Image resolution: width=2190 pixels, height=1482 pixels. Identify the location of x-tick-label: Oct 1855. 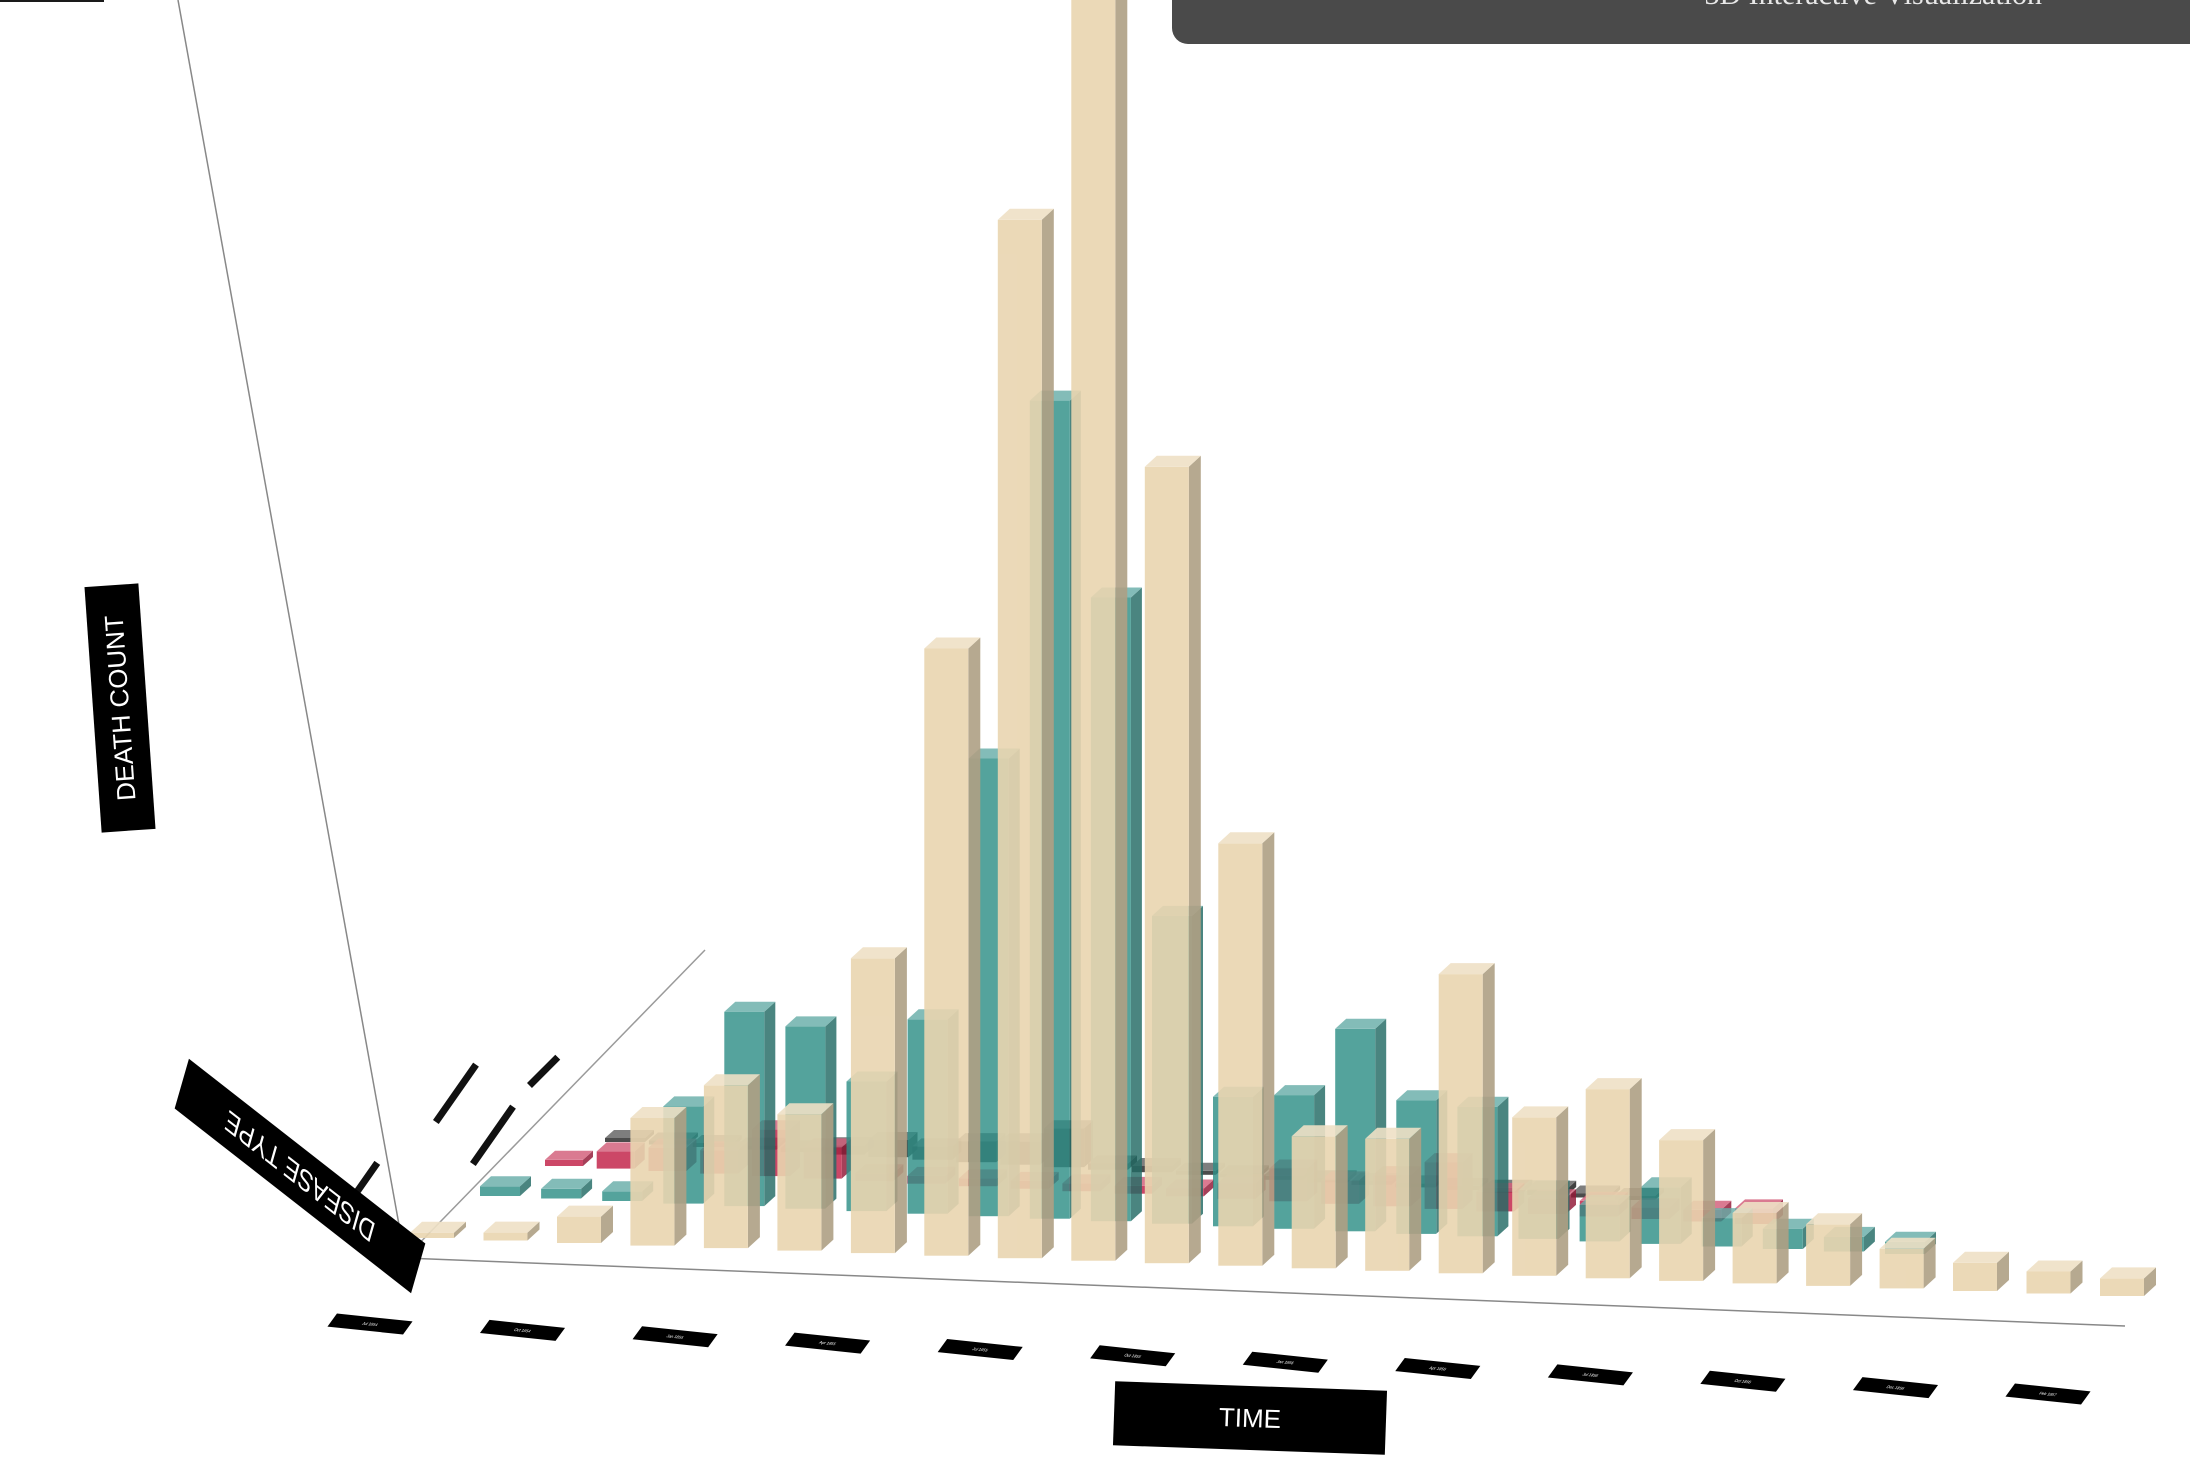
(1133, 1356).